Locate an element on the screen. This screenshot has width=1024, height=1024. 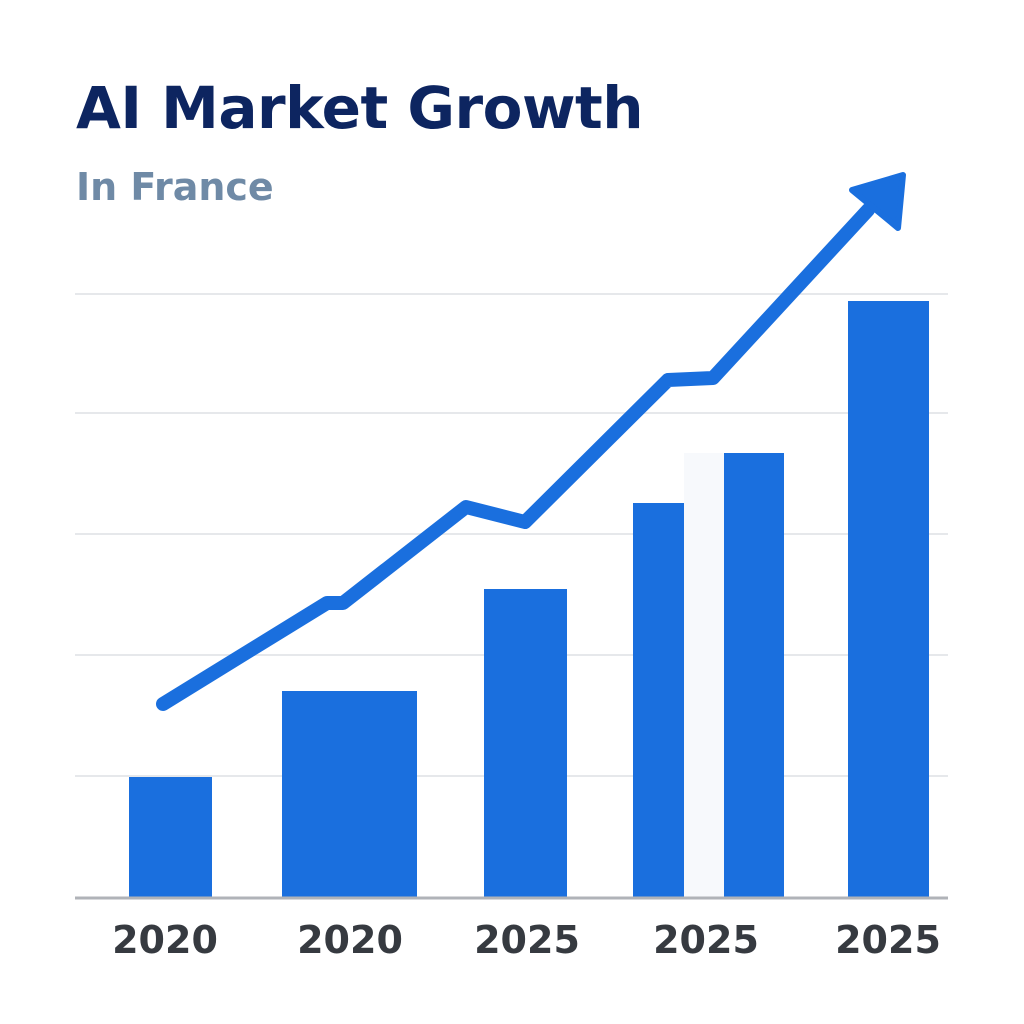
chart-subtitle: In France is located at coordinates (175, 187).